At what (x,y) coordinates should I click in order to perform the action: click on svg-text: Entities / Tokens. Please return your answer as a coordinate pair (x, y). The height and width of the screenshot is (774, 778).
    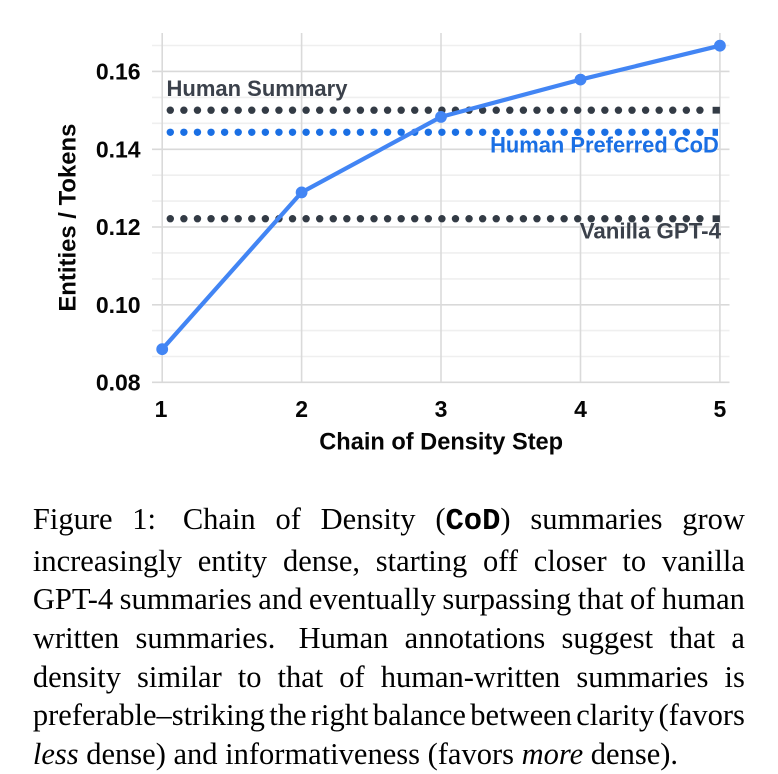
    Looking at the image, I should click on (68, 218).